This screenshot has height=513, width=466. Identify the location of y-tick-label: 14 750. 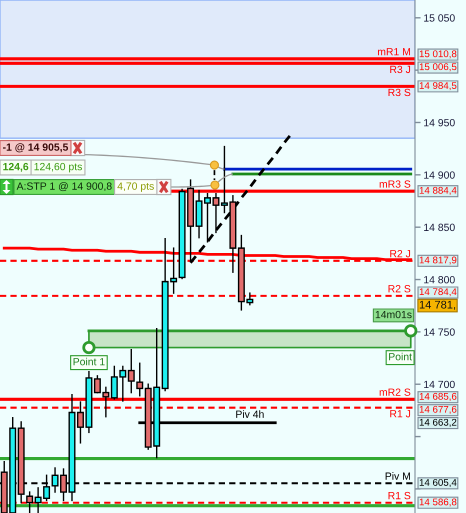
(439, 332).